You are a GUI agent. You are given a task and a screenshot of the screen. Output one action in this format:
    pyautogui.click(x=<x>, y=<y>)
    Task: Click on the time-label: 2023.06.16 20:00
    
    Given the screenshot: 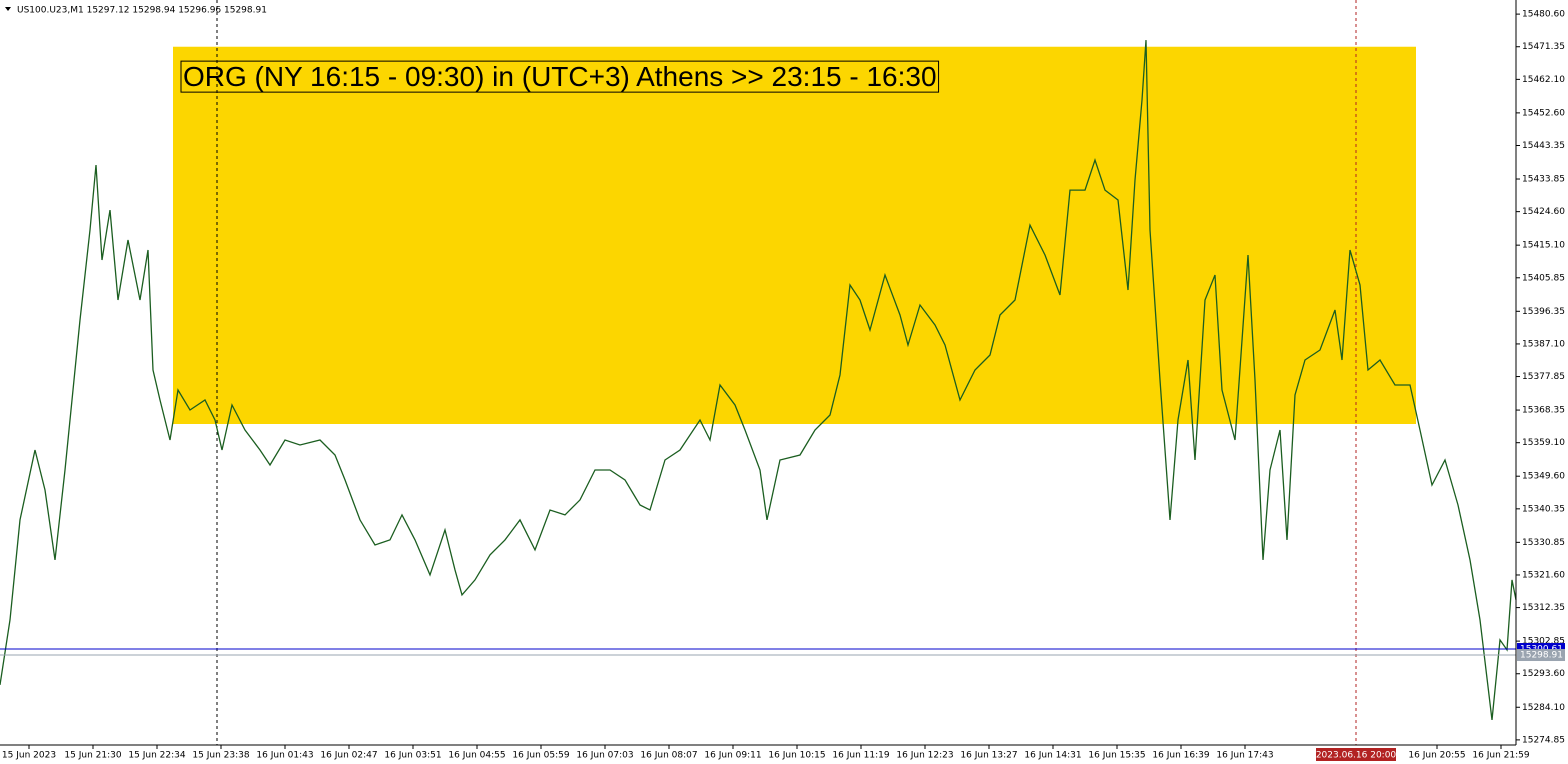 What is the action you would take?
    pyautogui.click(x=1356, y=756)
    